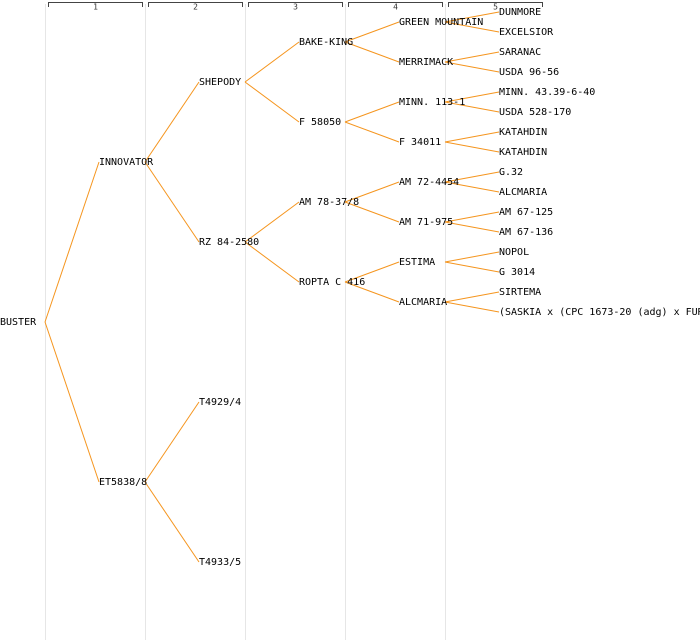 This screenshot has height=640, width=700. I want to click on node-label: AM 71-975, so click(426, 222).